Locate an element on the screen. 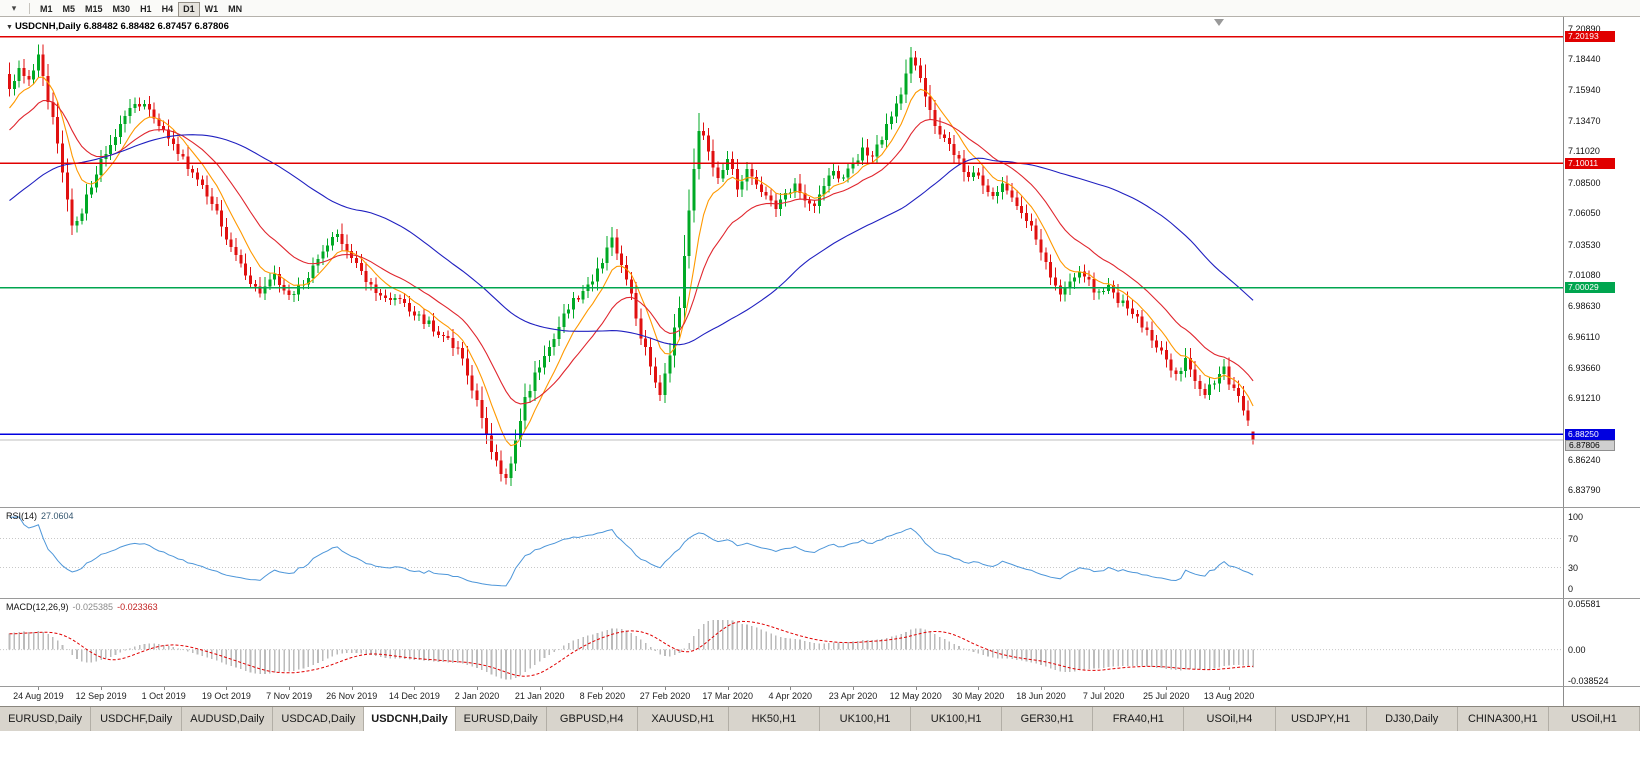 This screenshot has width=1640, height=763. date-label: 27 Feb 2020 is located at coordinates (665, 696).